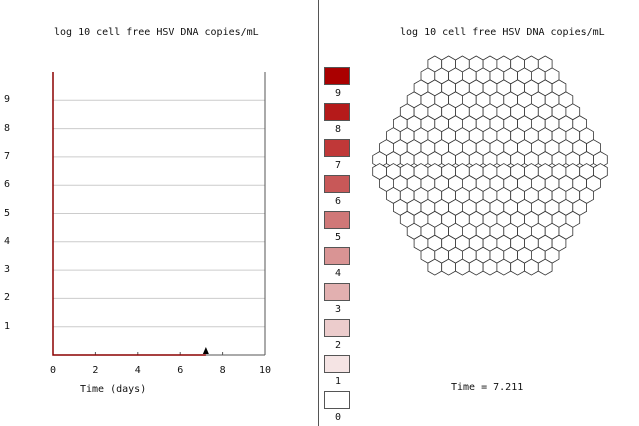  I want to click on x-tick-label: 6, so click(180, 370).